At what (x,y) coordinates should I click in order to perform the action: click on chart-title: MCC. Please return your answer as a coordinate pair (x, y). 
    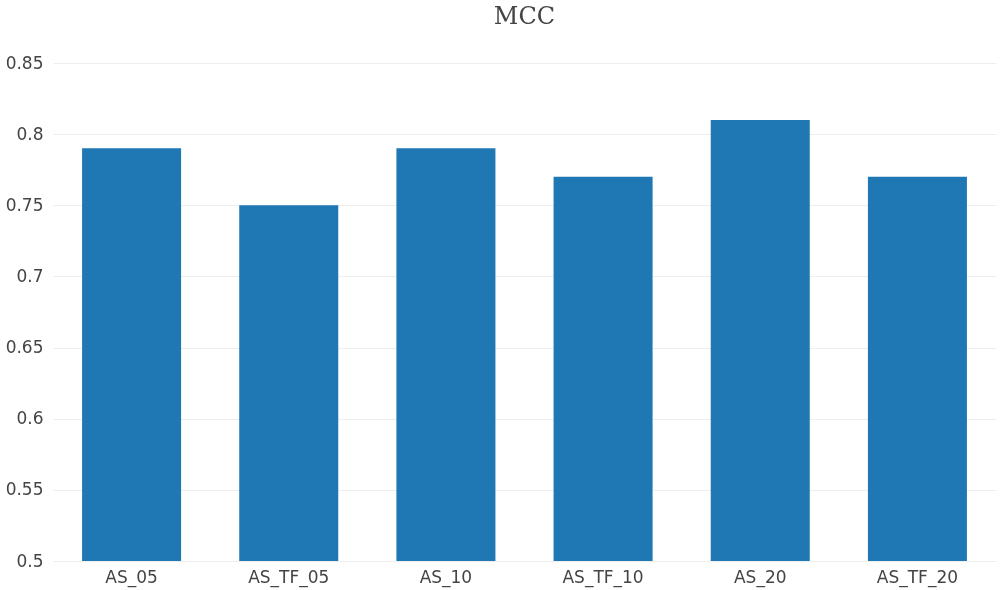
    Looking at the image, I should click on (524, 16).